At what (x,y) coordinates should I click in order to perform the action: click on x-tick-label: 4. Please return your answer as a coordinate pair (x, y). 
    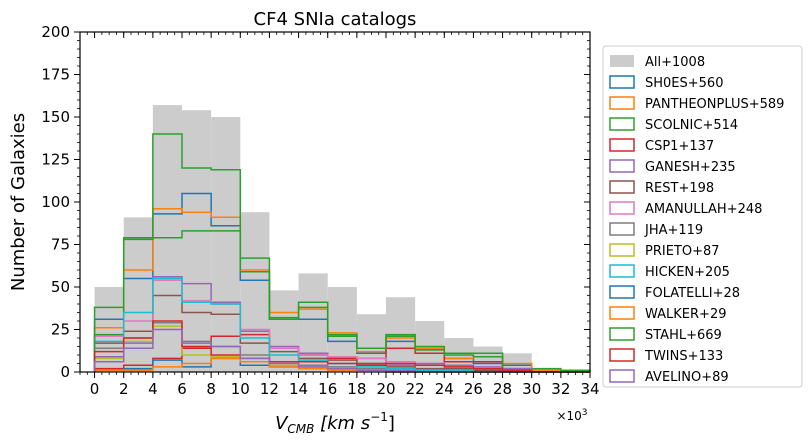
    Looking at the image, I should click on (153, 389).